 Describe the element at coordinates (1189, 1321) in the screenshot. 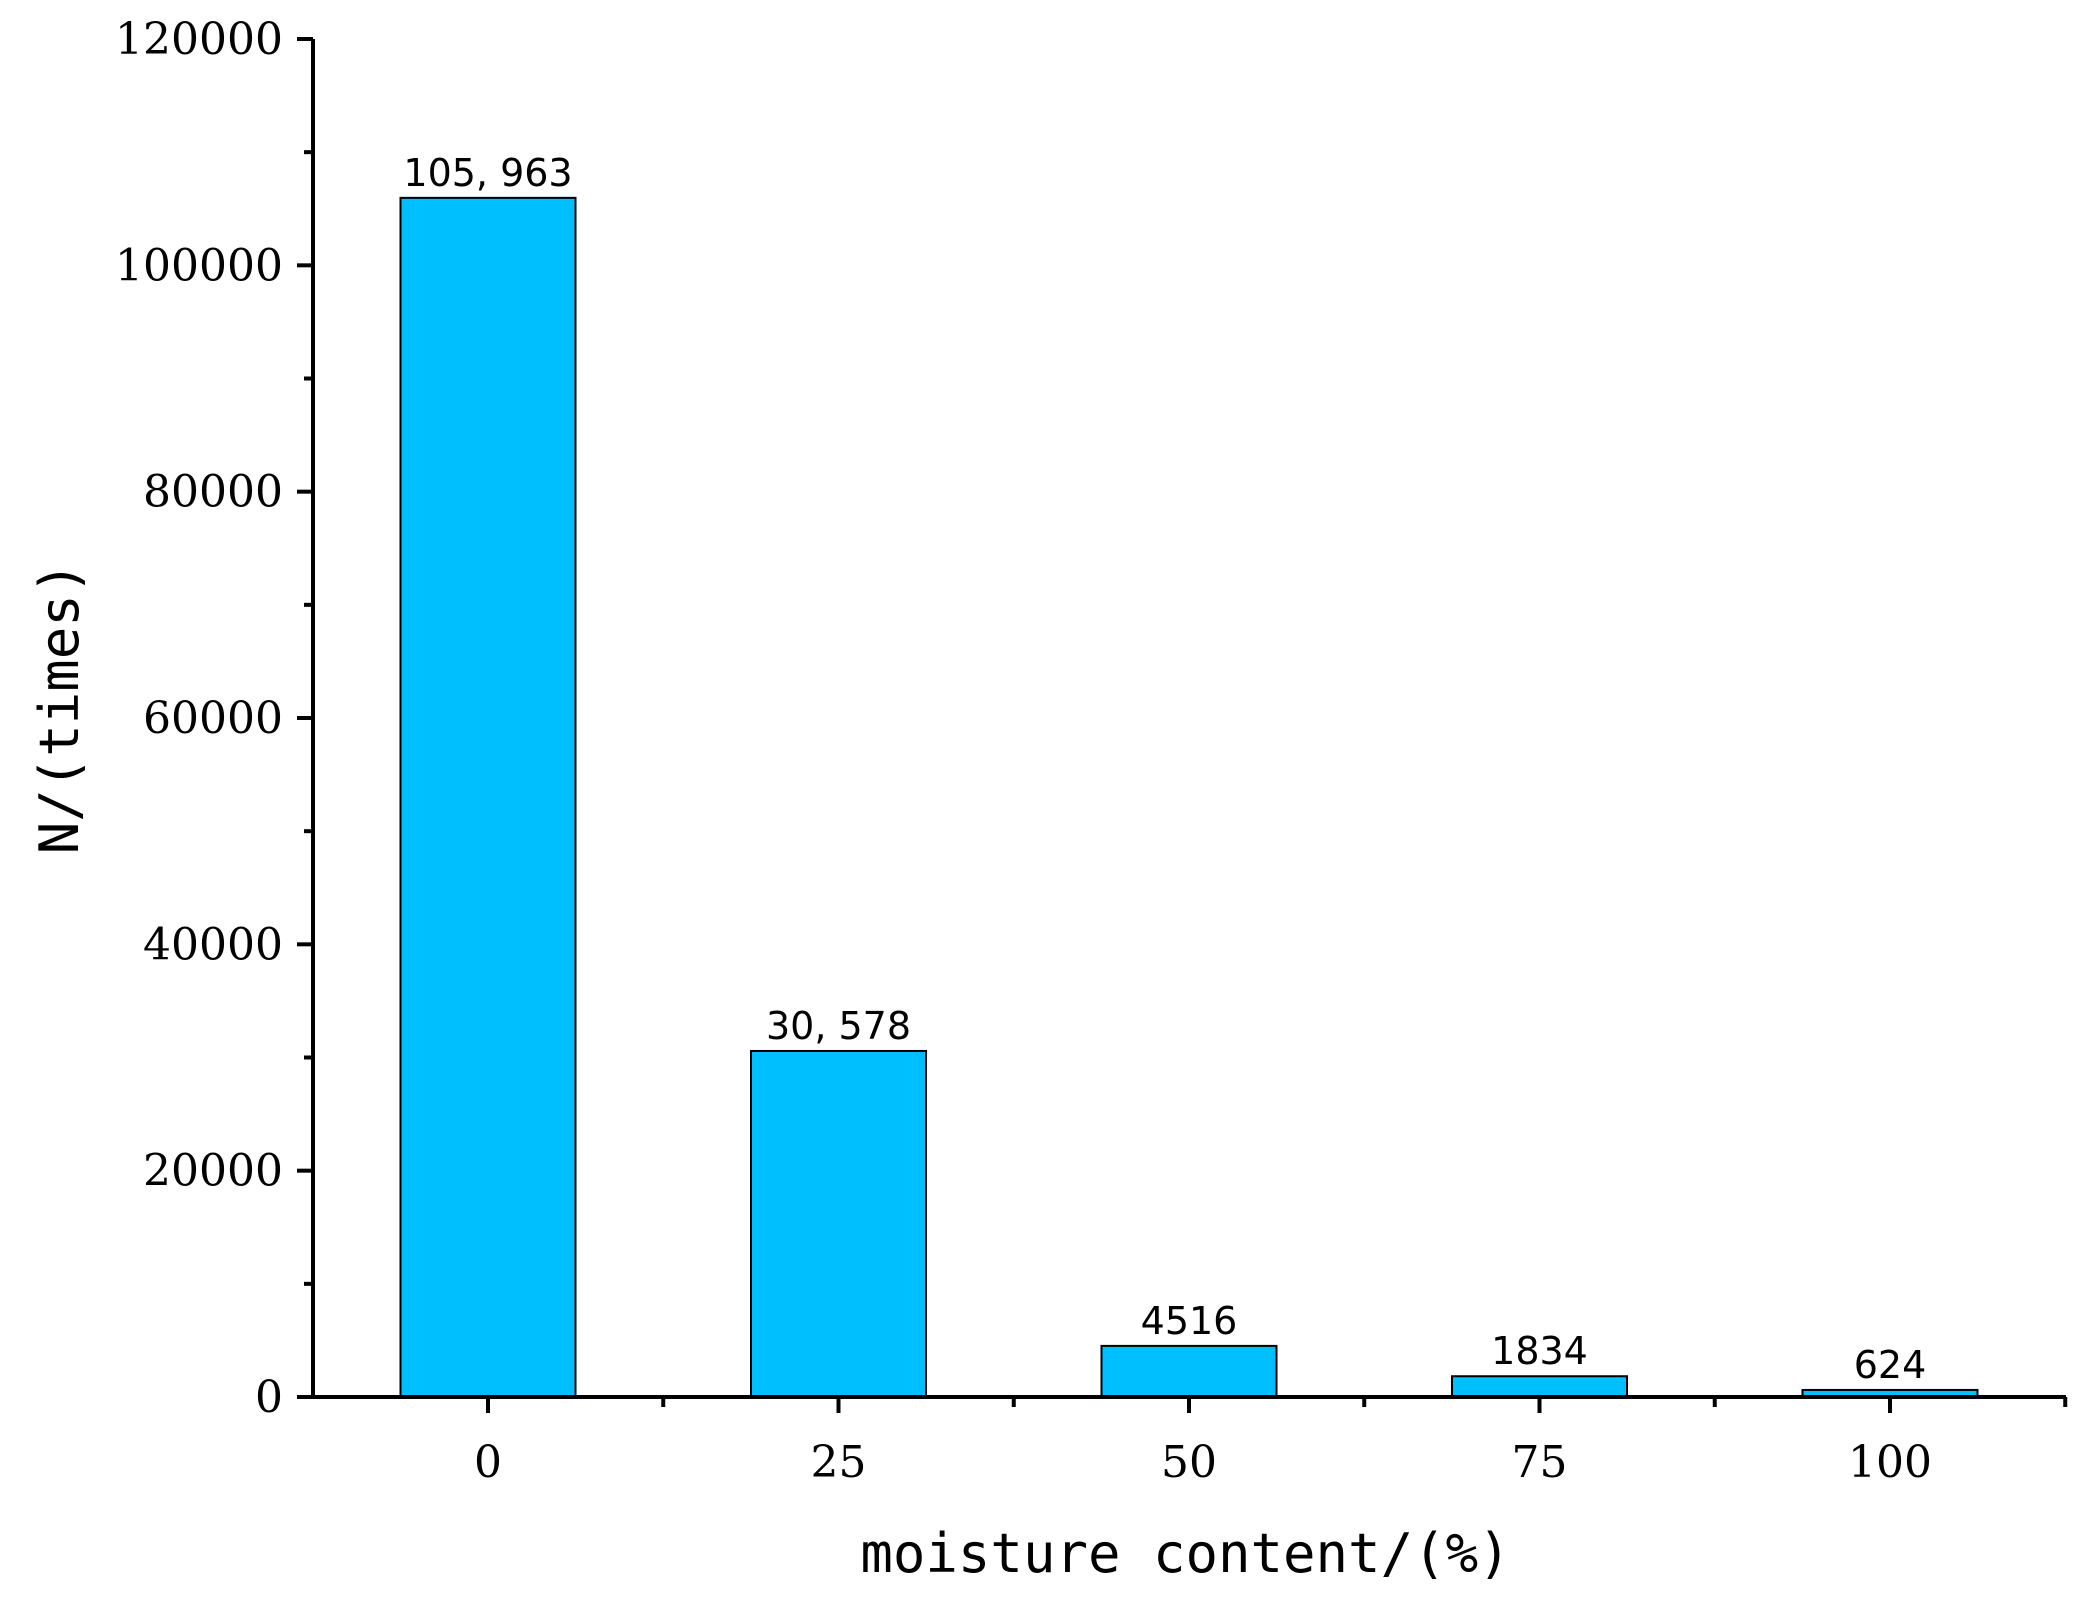

I see `data-label-50: 4516` at that location.